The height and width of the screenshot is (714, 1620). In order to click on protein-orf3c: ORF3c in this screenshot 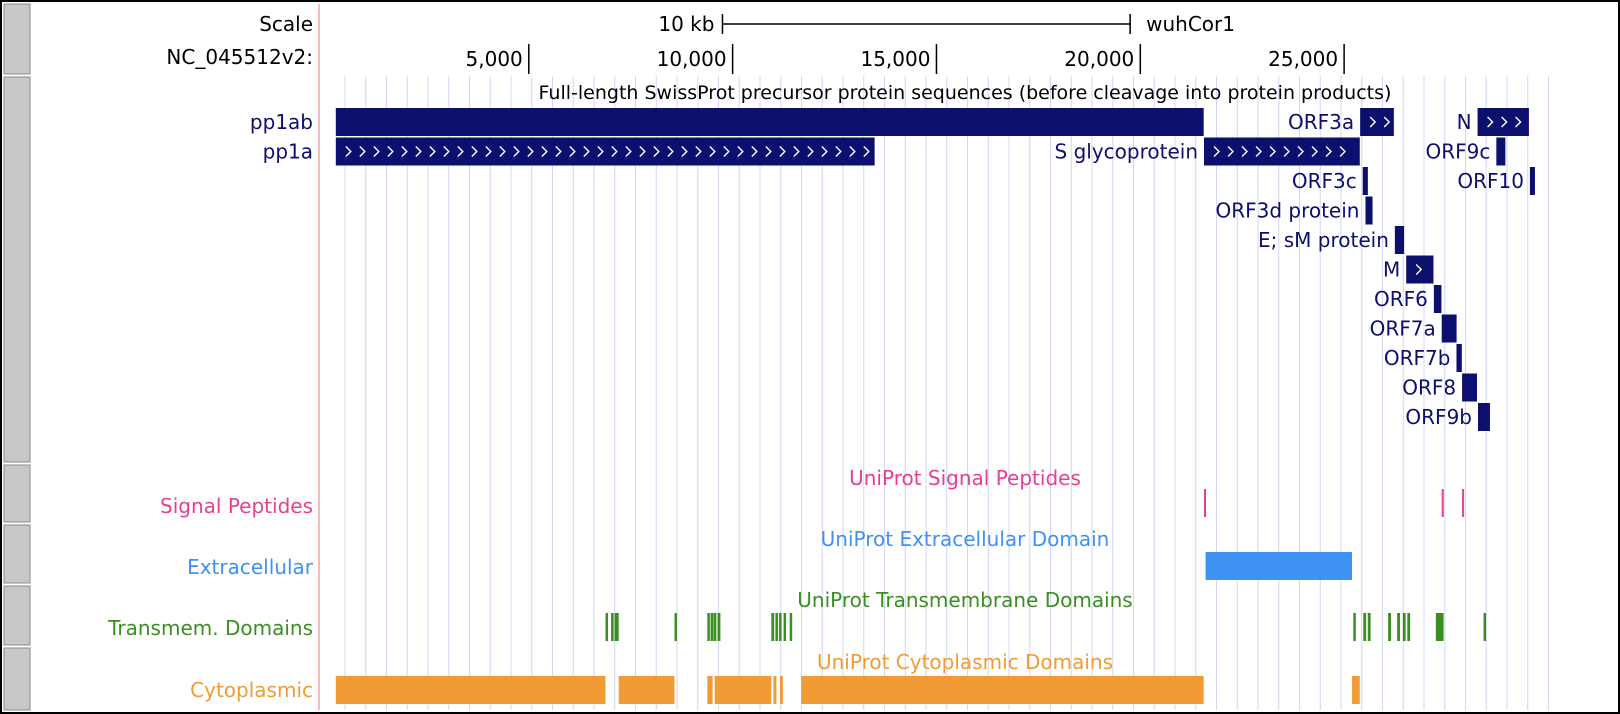, I will do `click(1330, 181)`.